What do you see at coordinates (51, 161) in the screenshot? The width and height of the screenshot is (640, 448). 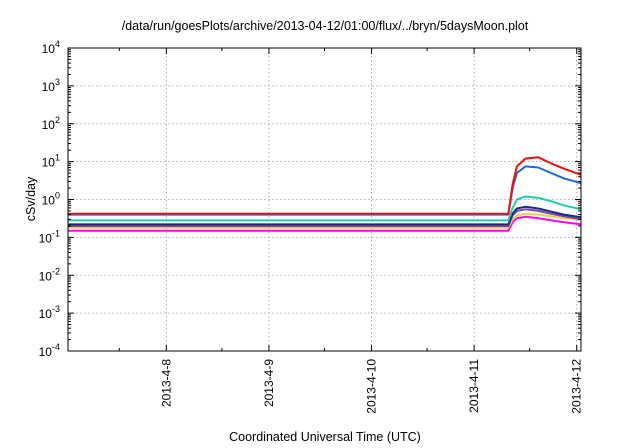 I see `y-tick-label: 10¹` at bounding box center [51, 161].